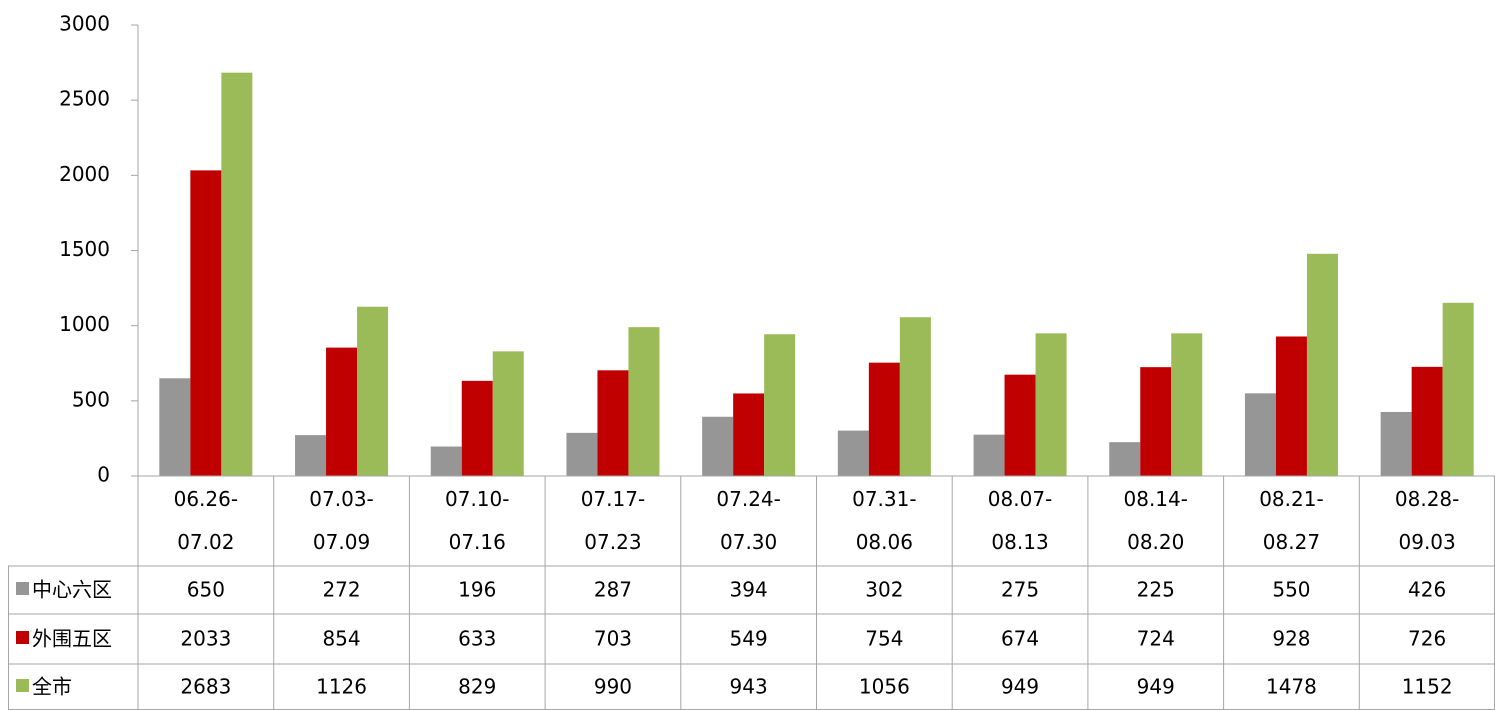 The height and width of the screenshot is (710, 1495). I want to click on table-value: 302, so click(884, 590).